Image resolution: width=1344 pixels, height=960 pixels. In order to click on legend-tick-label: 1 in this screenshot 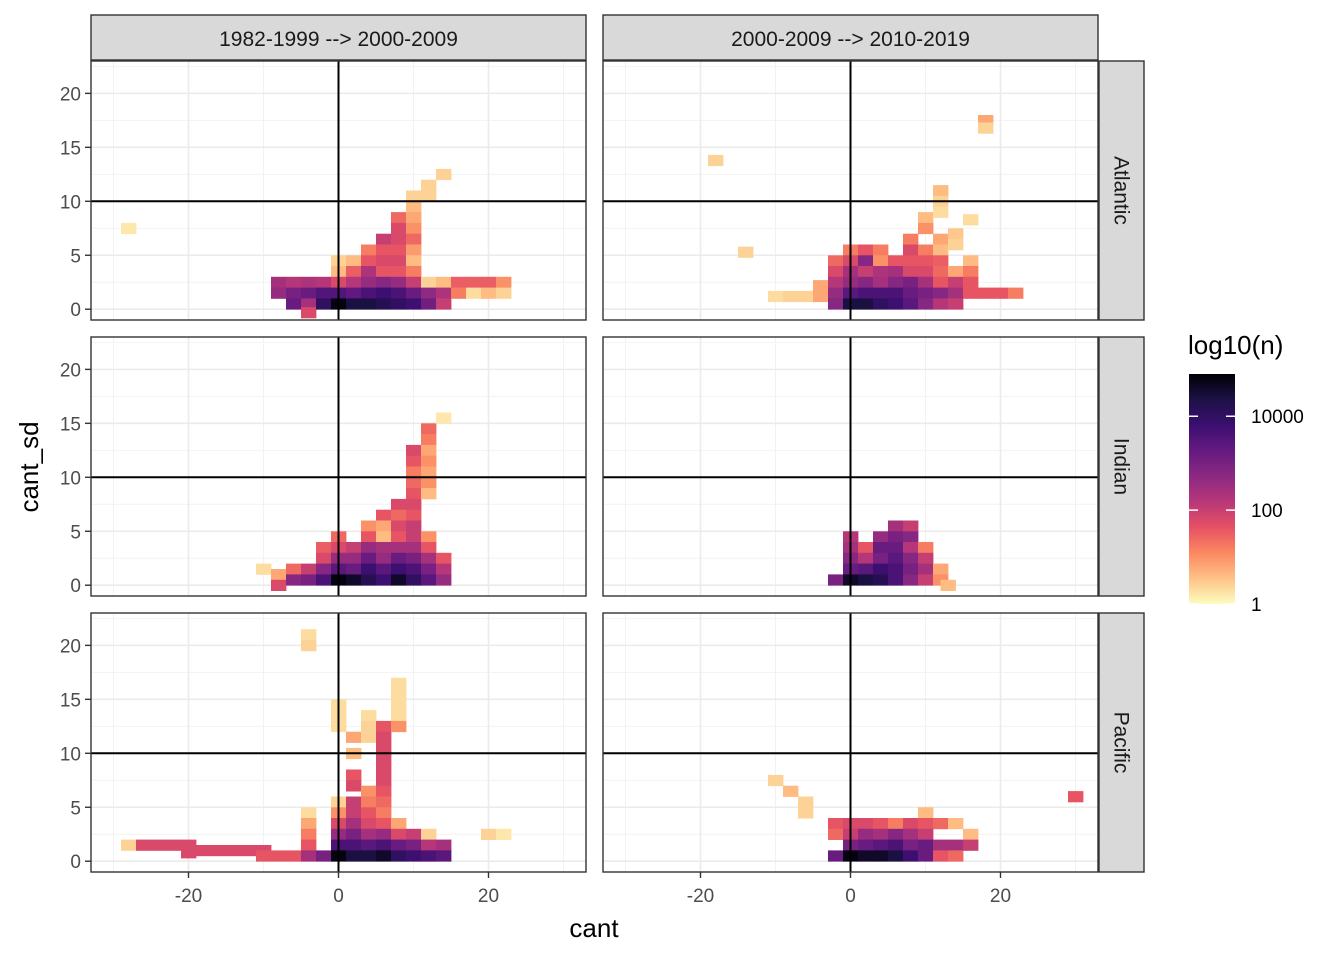, I will do `click(1256, 605)`.